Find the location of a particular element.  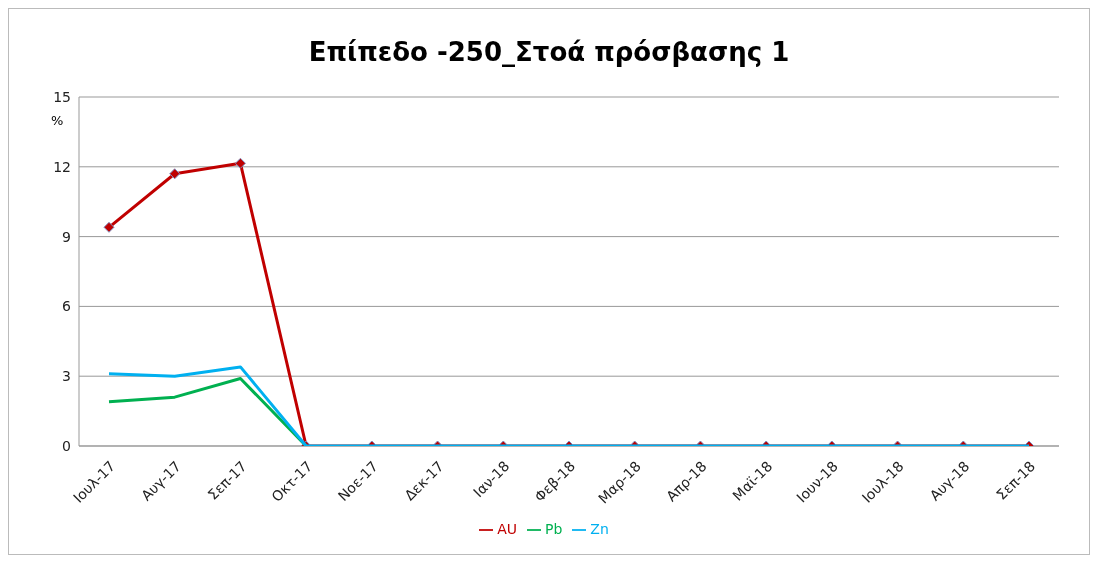

y-tick-label: 12 is located at coordinates (62, 166).